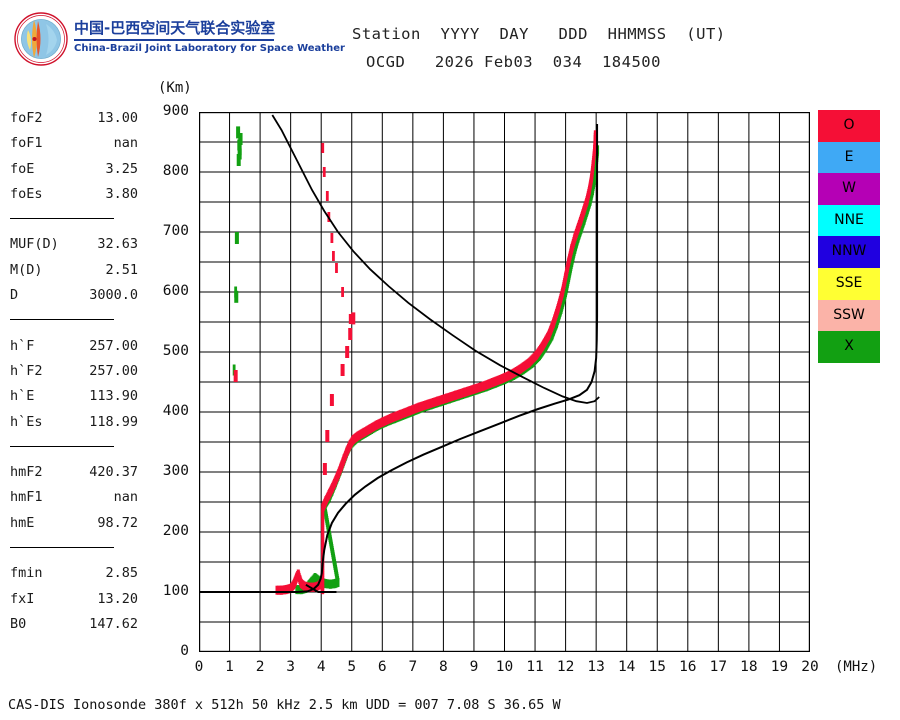  What do you see at coordinates (849, 189) in the screenshot?
I see `legend-item-w: W` at bounding box center [849, 189].